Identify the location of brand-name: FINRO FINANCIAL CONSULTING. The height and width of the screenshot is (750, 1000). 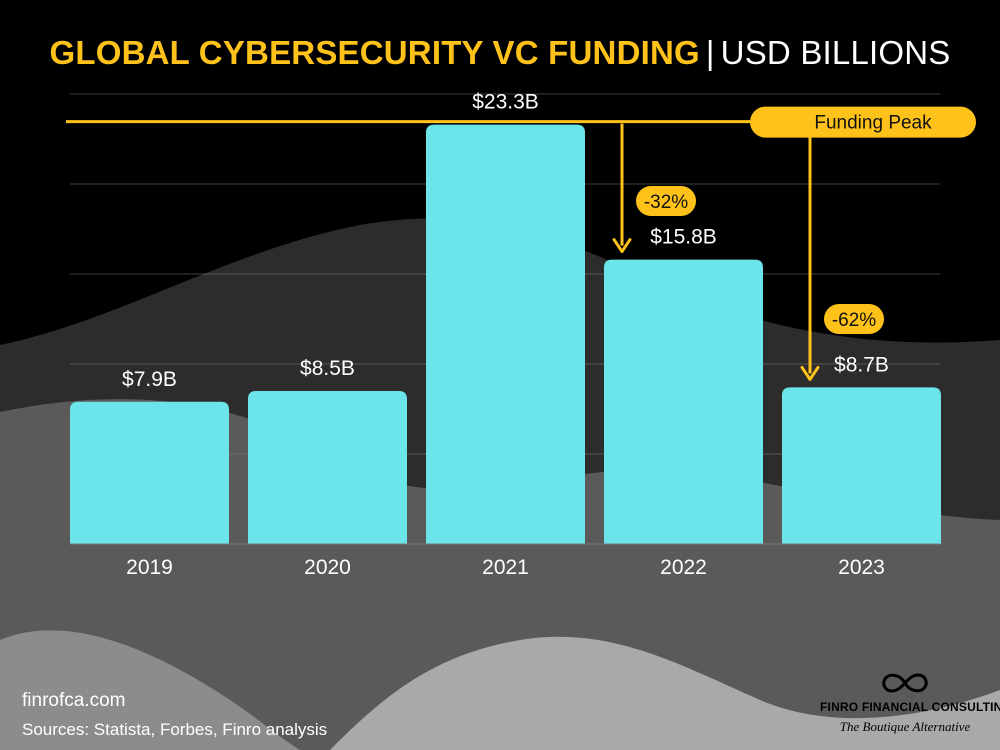
(910, 707).